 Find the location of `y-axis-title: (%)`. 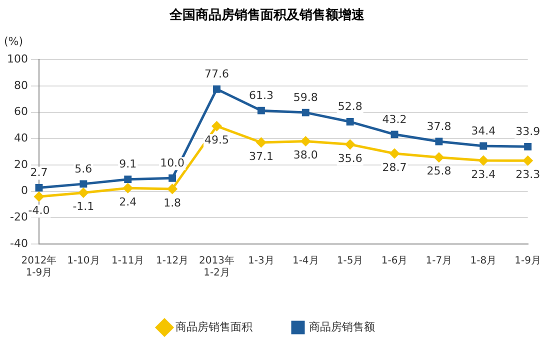

y-axis-title: (%) is located at coordinates (14, 41).